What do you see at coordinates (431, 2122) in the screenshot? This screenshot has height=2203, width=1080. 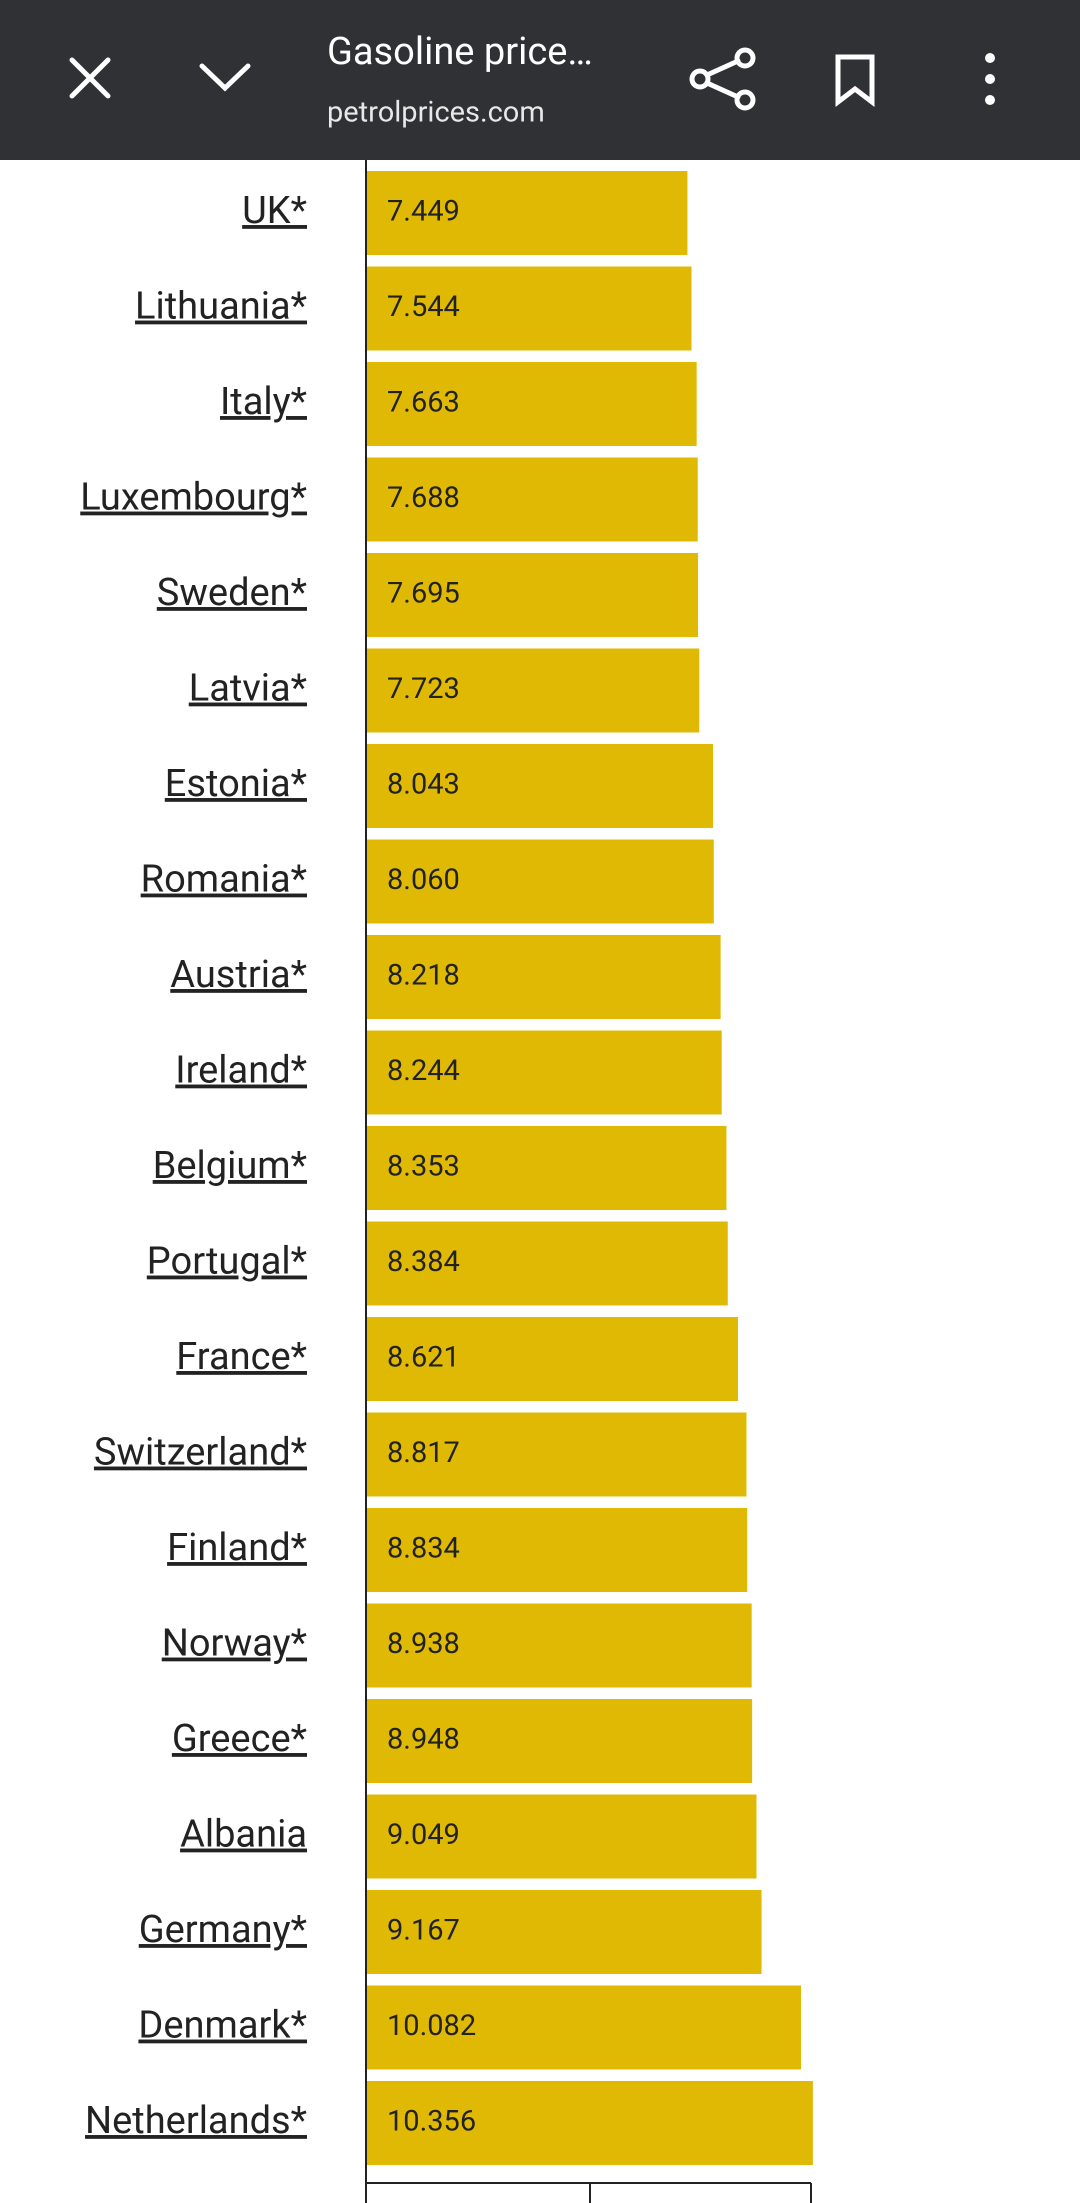 I see `value-label: 10.356` at bounding box center [431, 2122].